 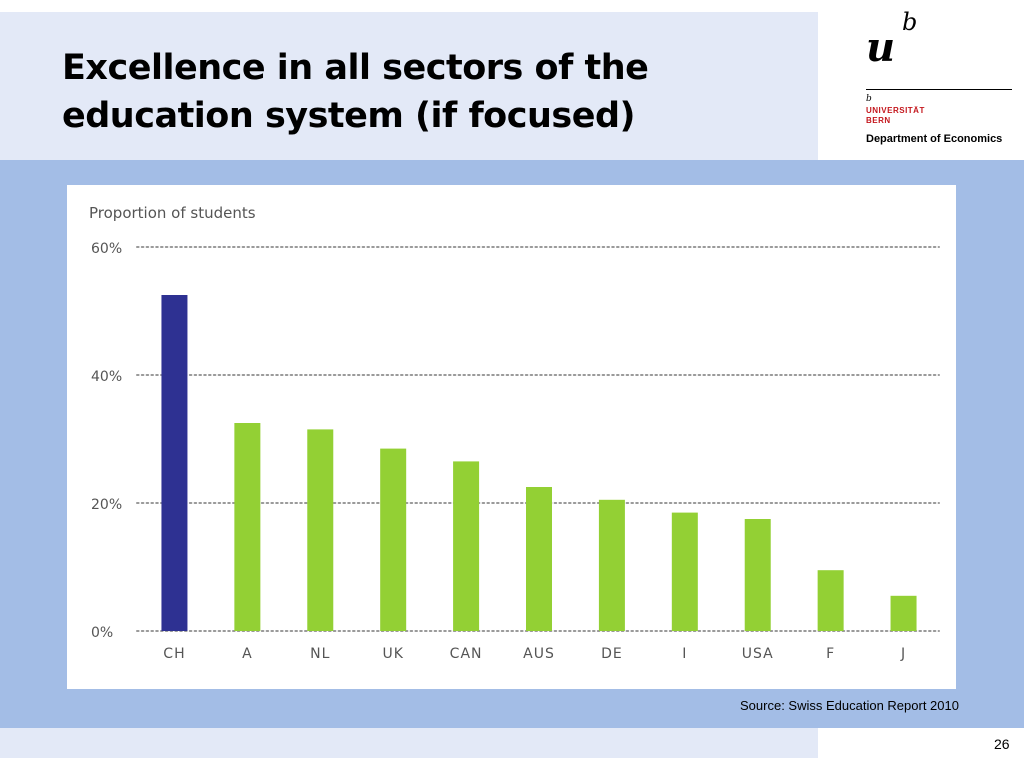 I want to click on bar-de, so click(x=611, y=565).